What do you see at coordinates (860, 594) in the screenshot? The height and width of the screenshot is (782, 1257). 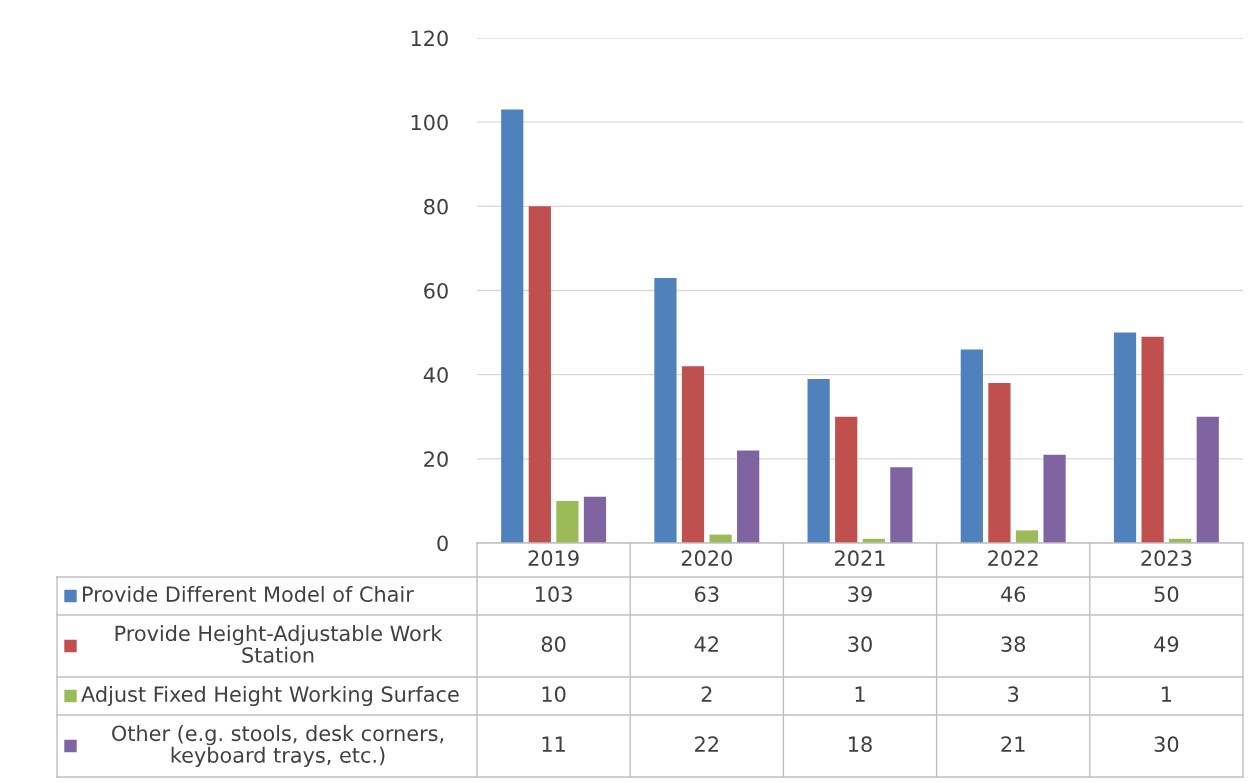 I see `data-label: 39` at bounding box center [860, 594].